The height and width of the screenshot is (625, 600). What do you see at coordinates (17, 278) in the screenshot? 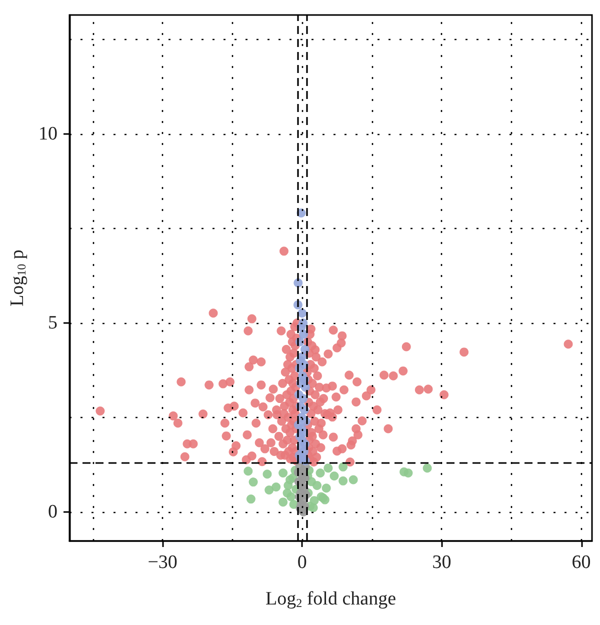
I see `y-axis-title: Log10 p` at bounding box center [17, 278].